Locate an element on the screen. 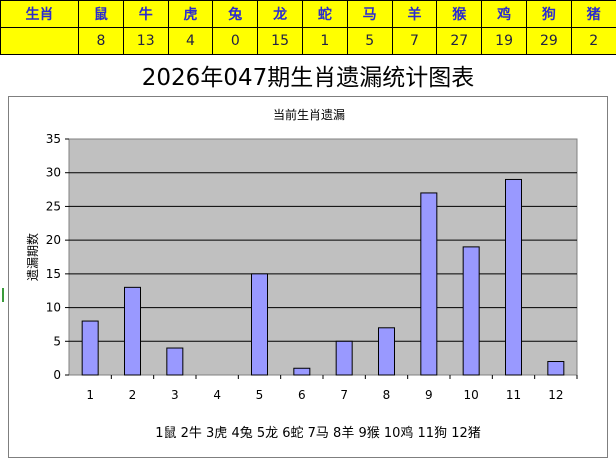  count-cell: 0 is located at coordinates (235, 41).